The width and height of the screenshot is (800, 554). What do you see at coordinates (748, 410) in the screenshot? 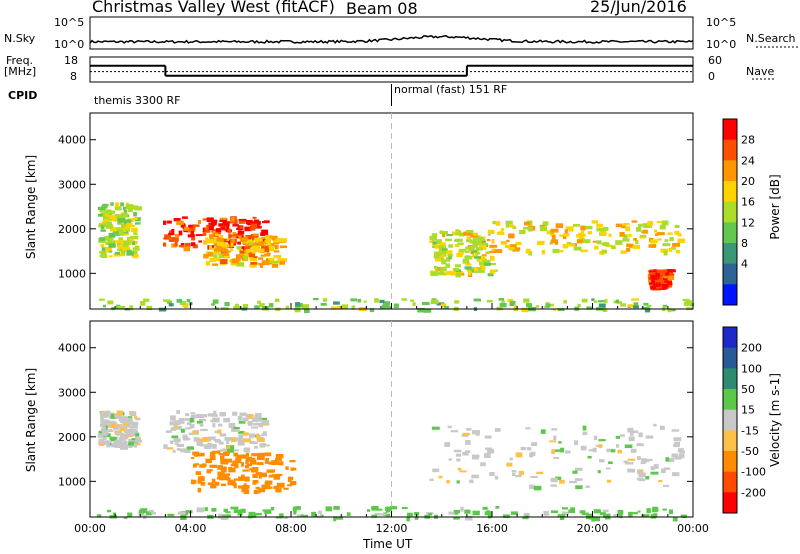
I see `velocity-colorbar-tick-3: 15` at bounding box center [748, 410].